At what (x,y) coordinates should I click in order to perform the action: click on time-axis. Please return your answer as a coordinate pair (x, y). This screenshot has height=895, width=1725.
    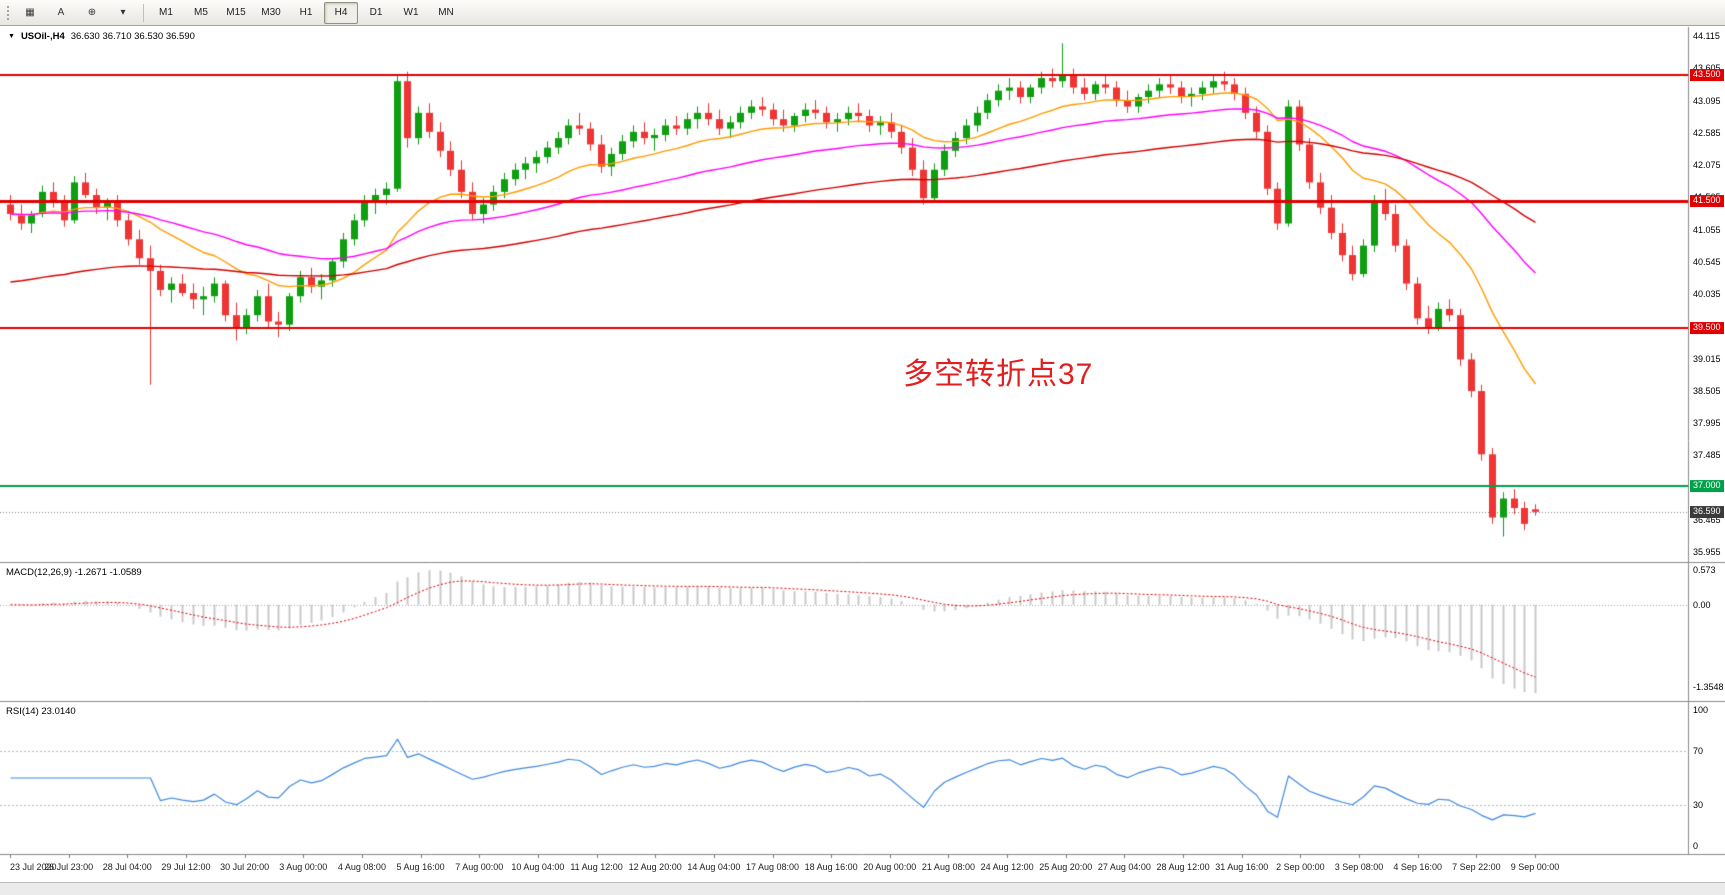
    Looking at the image, I should click on (844, 868).